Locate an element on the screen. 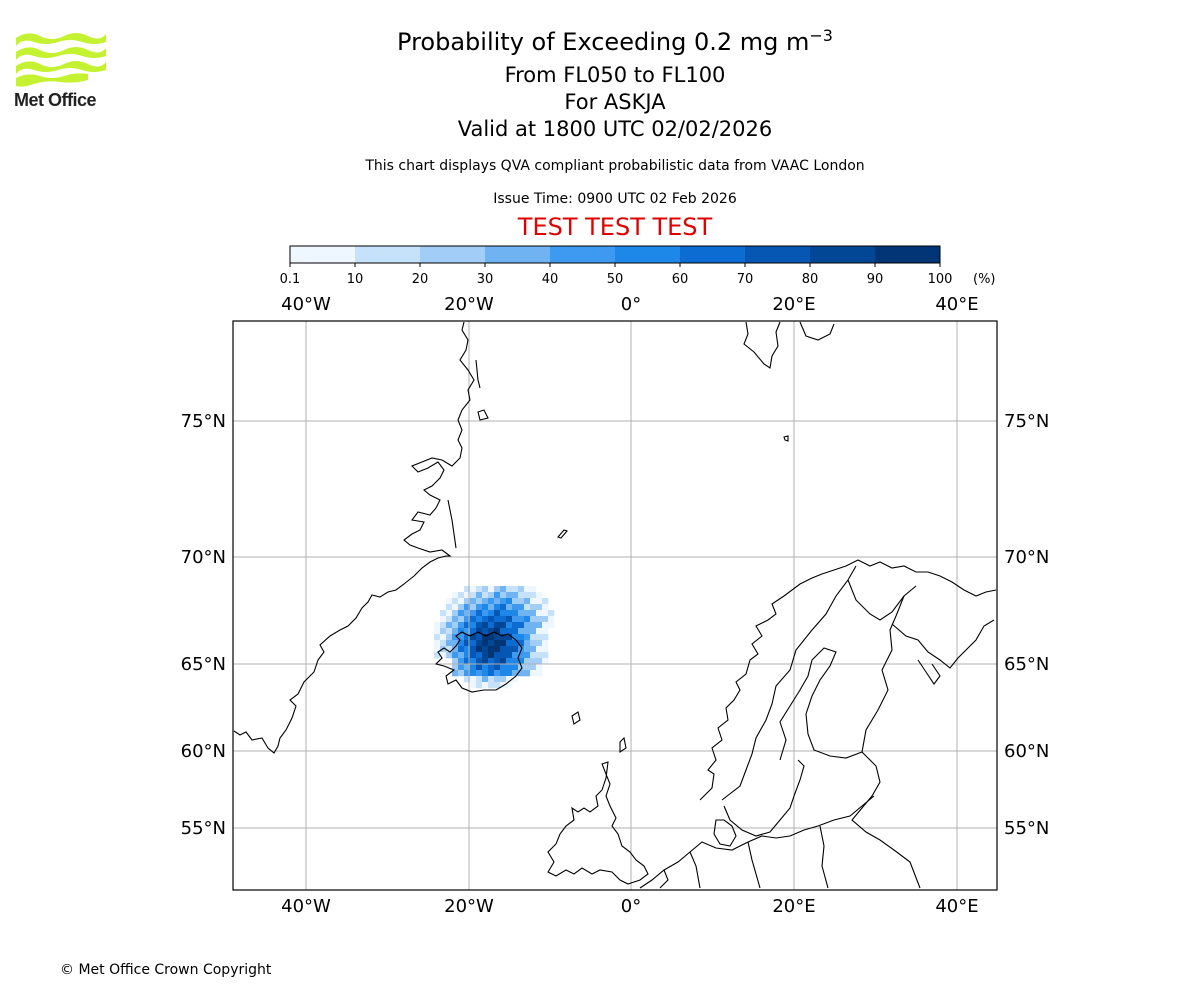 Image resolution: width=1200 pixels, height=1000 pixels. scandinavia-coastline is located at coordinates (848, 680).